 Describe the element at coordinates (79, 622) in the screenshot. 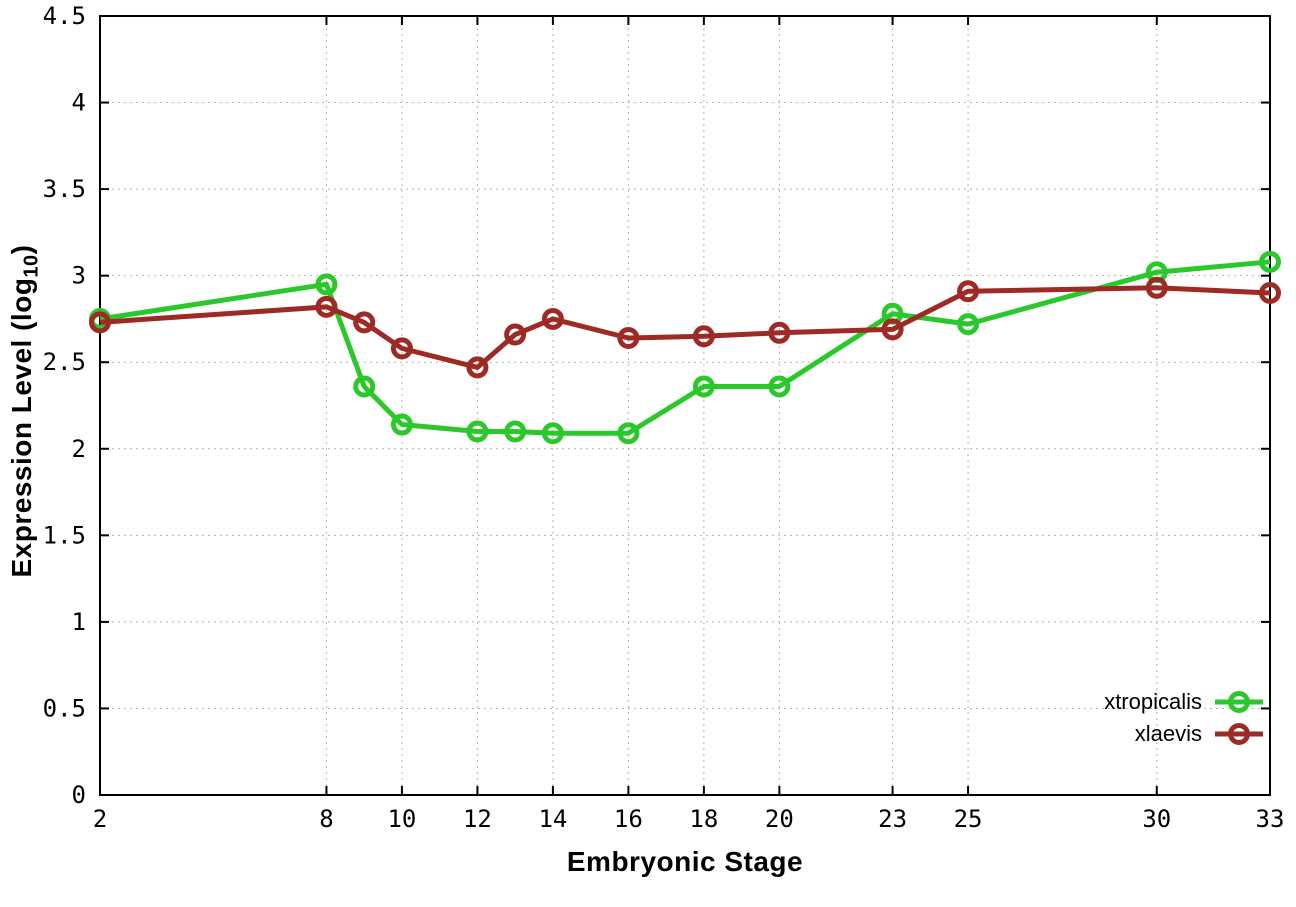

I see `y-tick-label: 1` at that location.